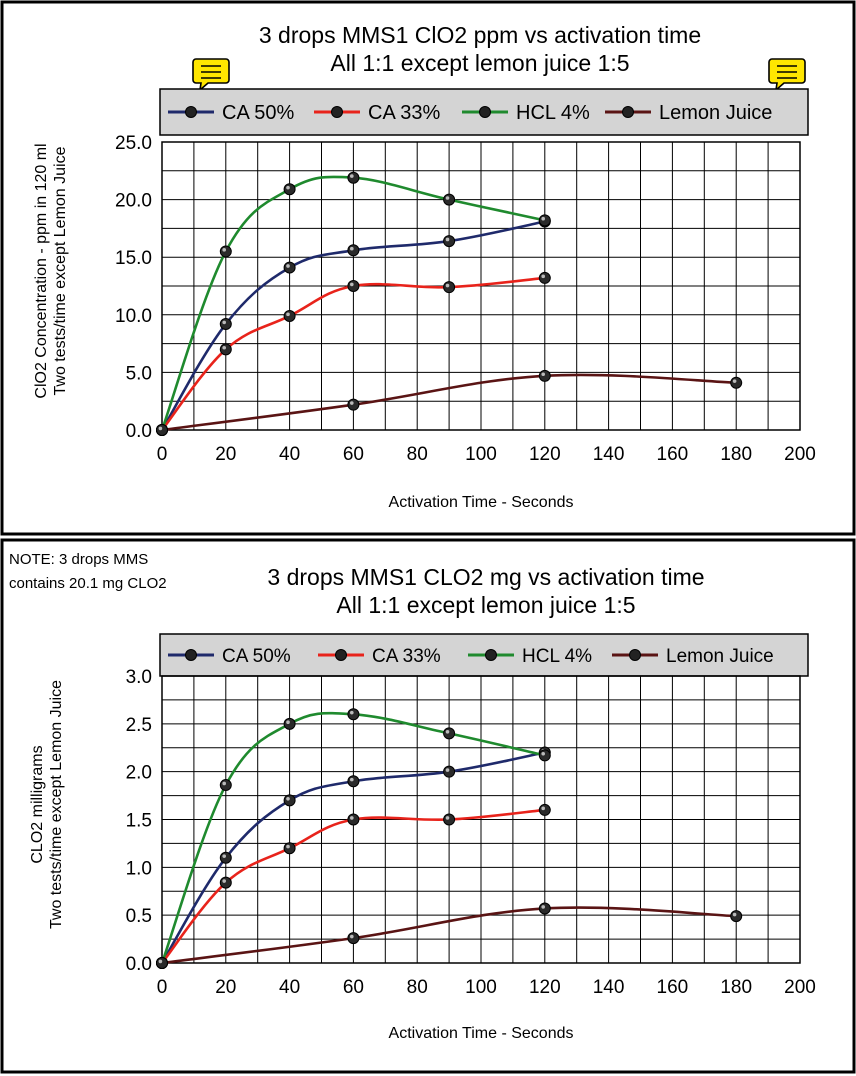  What do you see at coordinates (139, 773) in the screenshot?
I see `y-tick-label: 2.0` at bounding box center [139, 773].